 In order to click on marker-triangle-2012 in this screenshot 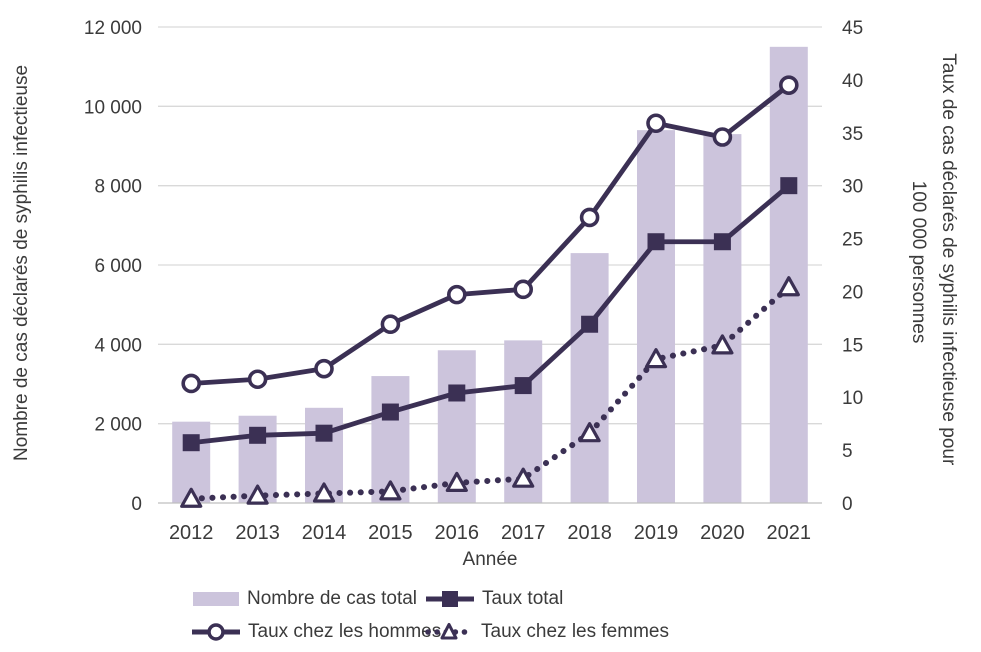, I will do `click(191, 497)`.